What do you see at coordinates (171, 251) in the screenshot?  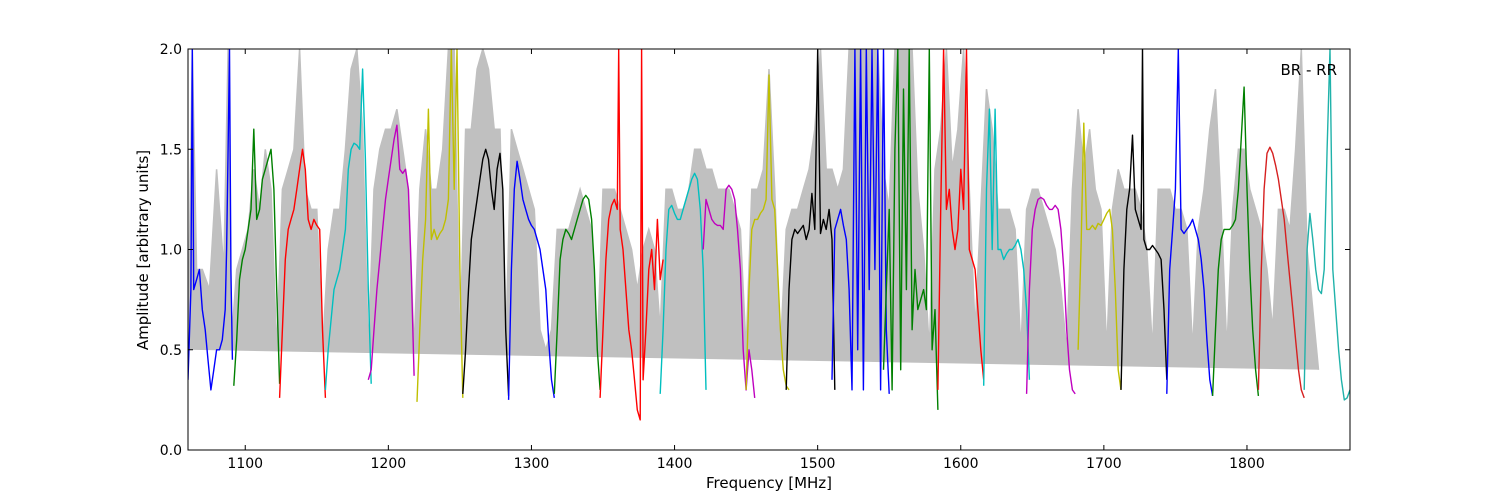 I see `y-tick-label: 1.0` at bounding box center [171, 251].